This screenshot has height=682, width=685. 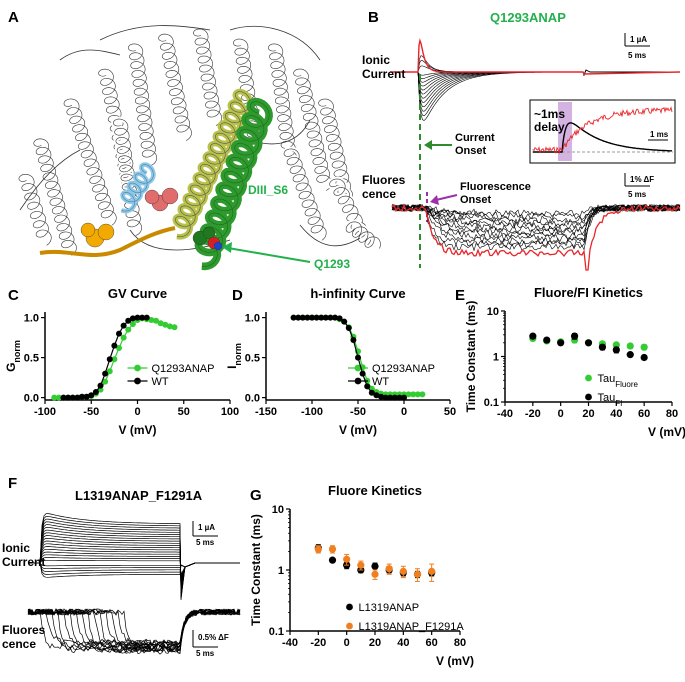 What do you see at coordinates (252, 319) in the screenshot?
I see `y-tick-label: 1.0` at bounding box center [252, 319].